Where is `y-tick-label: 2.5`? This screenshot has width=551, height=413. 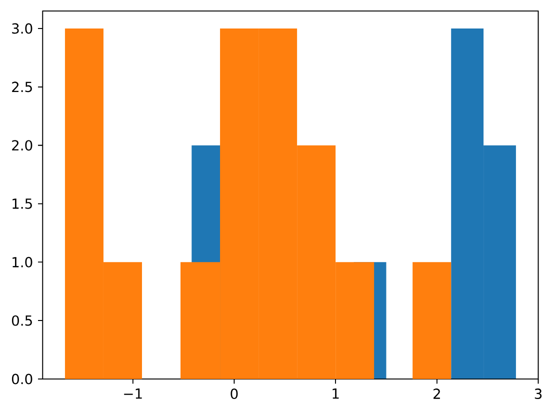 y-tick-label: 2.5 is located at coordinates (22, 87).